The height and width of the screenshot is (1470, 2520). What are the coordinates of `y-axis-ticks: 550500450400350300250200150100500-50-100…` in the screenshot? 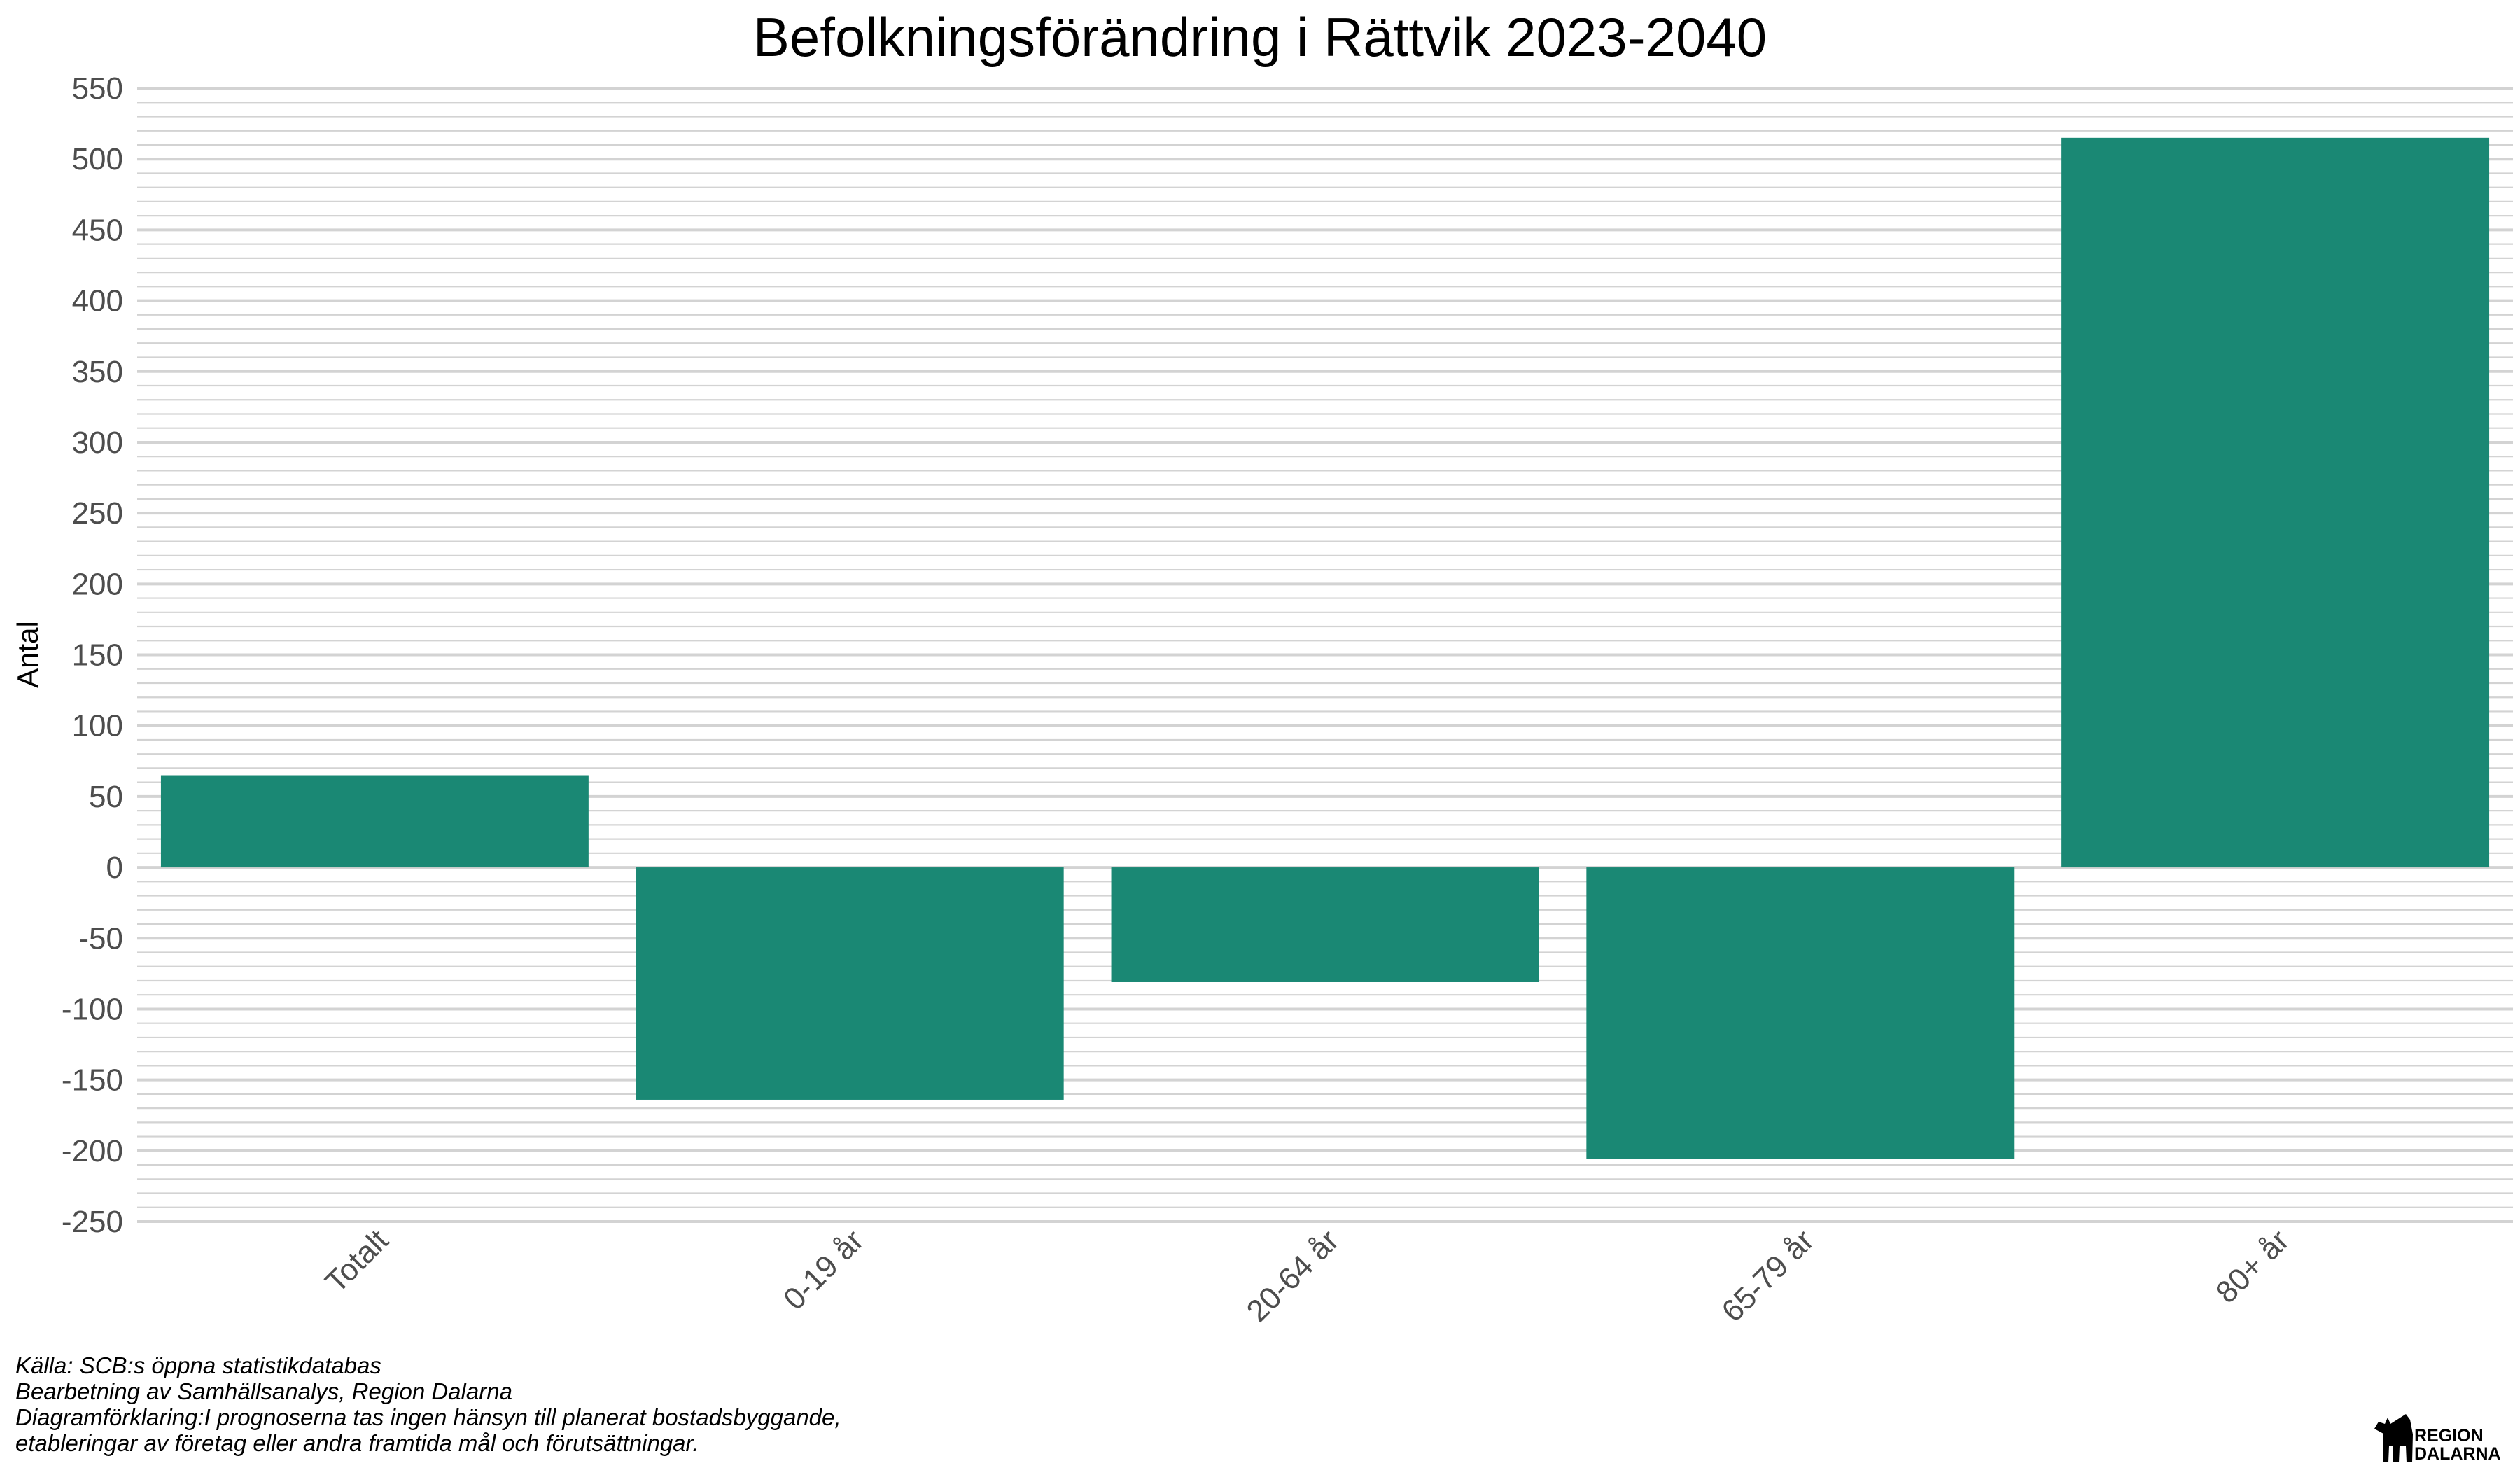 It's located at (92, 655).